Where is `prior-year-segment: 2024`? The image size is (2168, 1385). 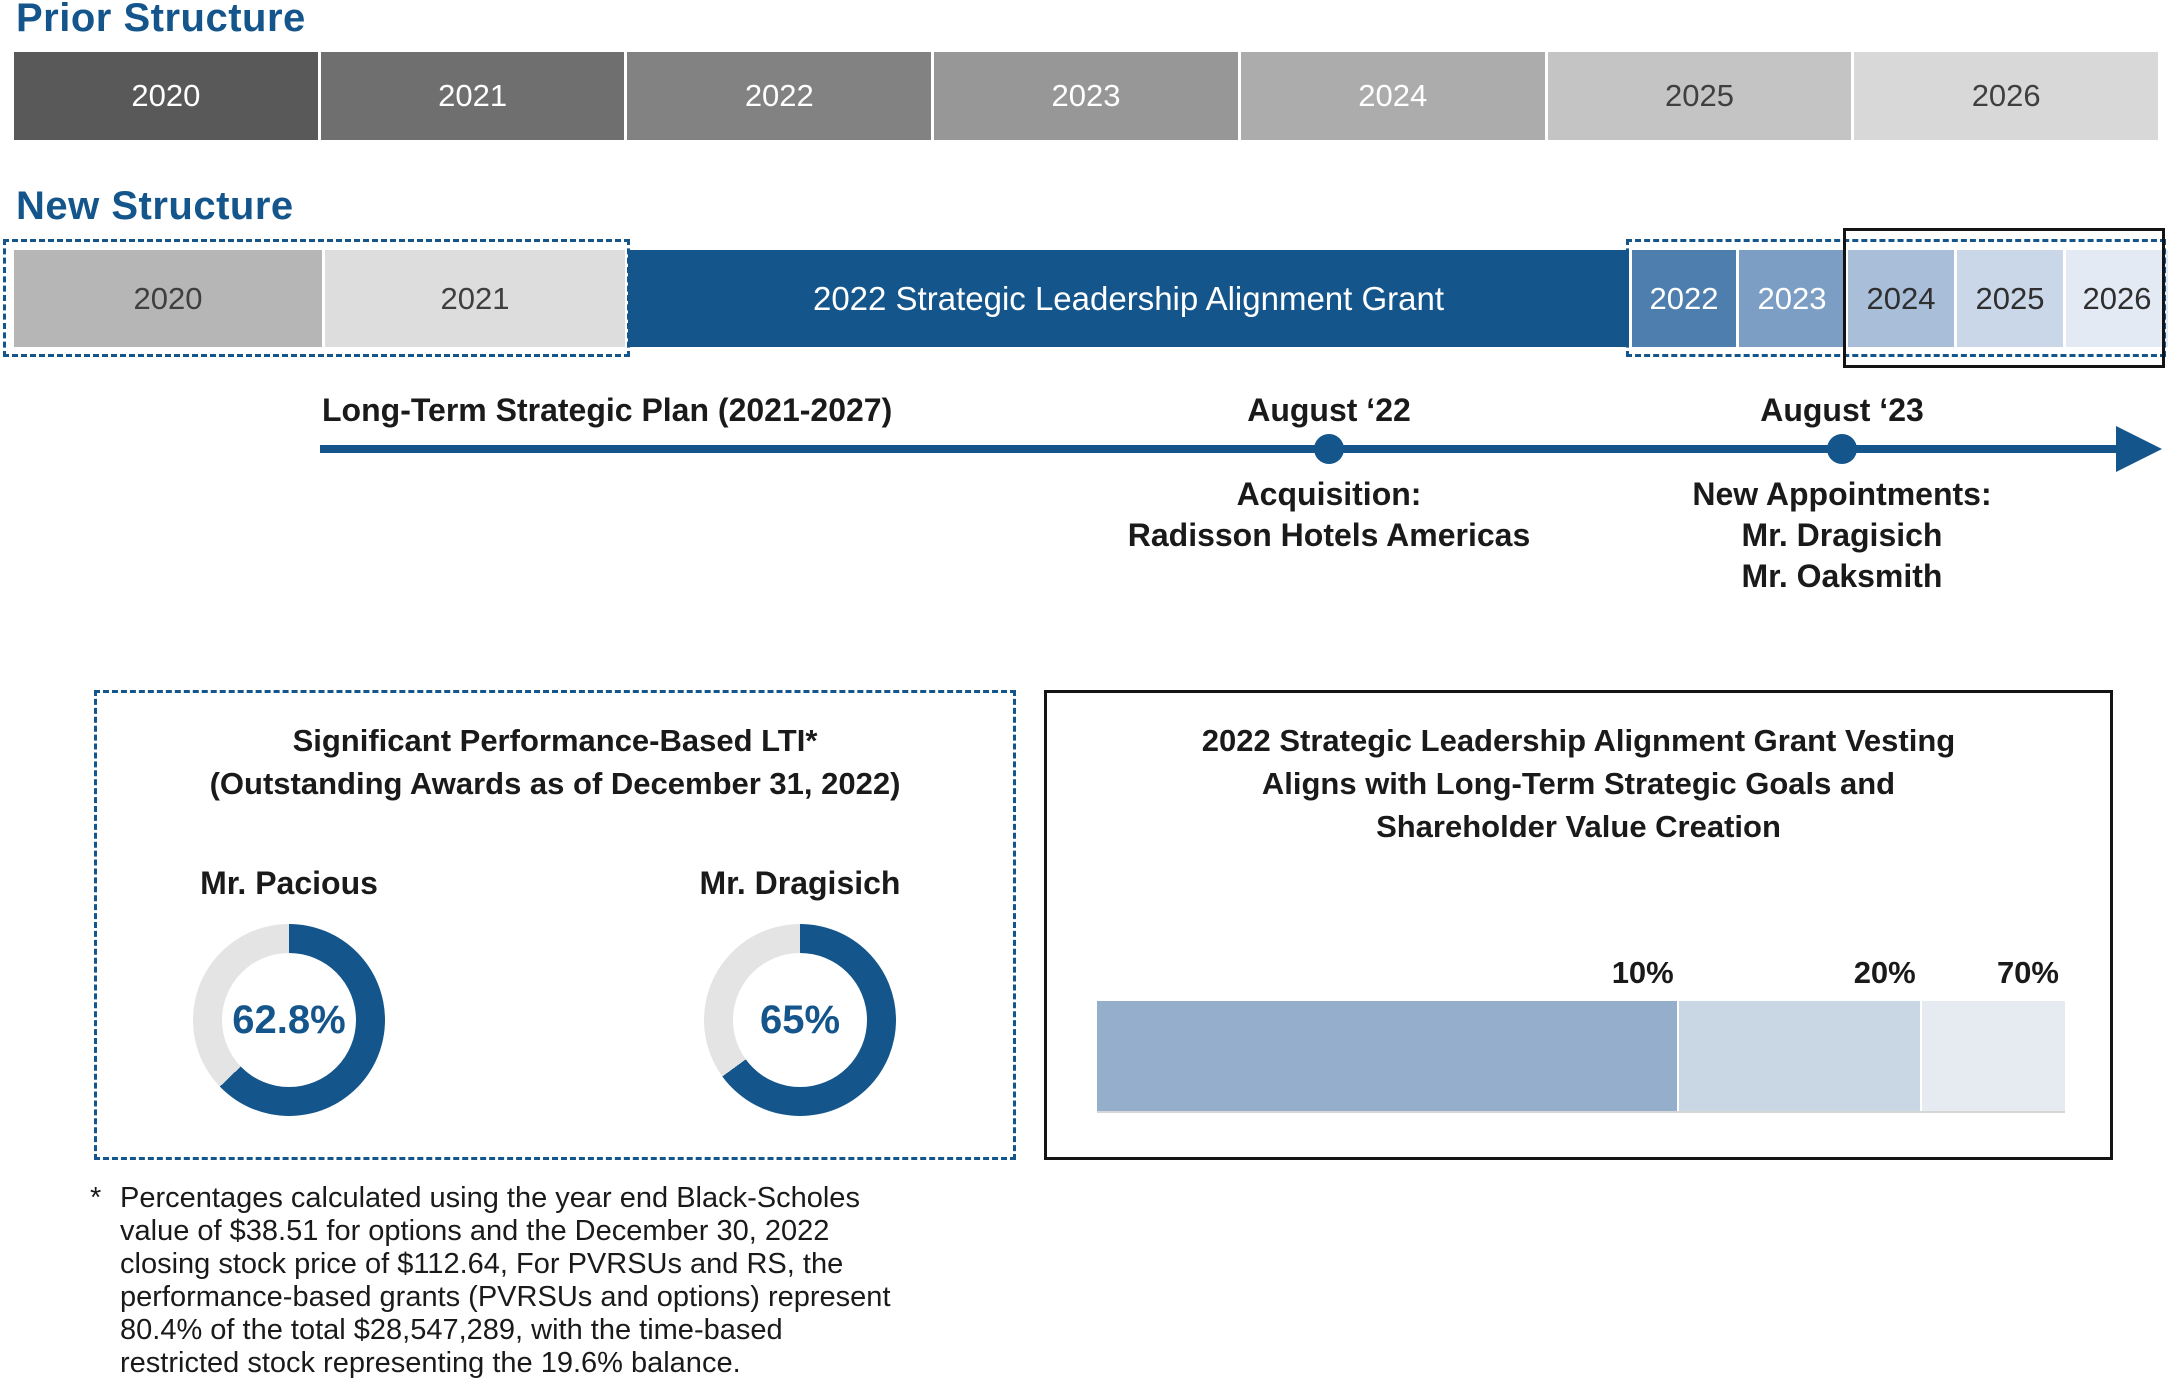
prior-year-segment: 2024 is located at coordinates (1392, 96).